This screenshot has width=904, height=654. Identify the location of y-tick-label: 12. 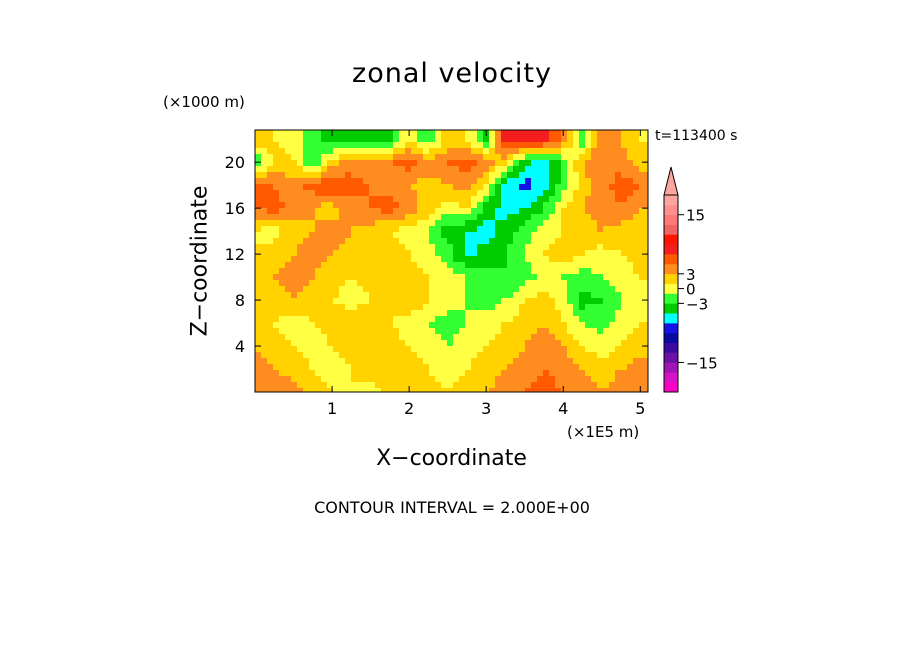
(235, 254).